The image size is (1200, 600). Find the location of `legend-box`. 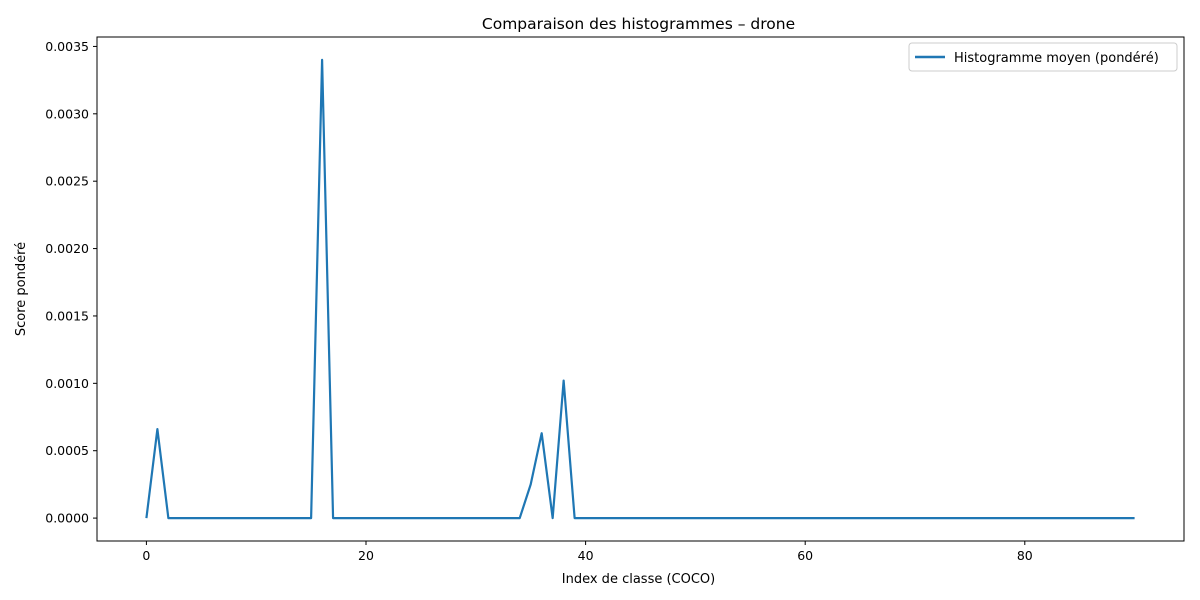

legend-box is located at coordinates (1043, 57).